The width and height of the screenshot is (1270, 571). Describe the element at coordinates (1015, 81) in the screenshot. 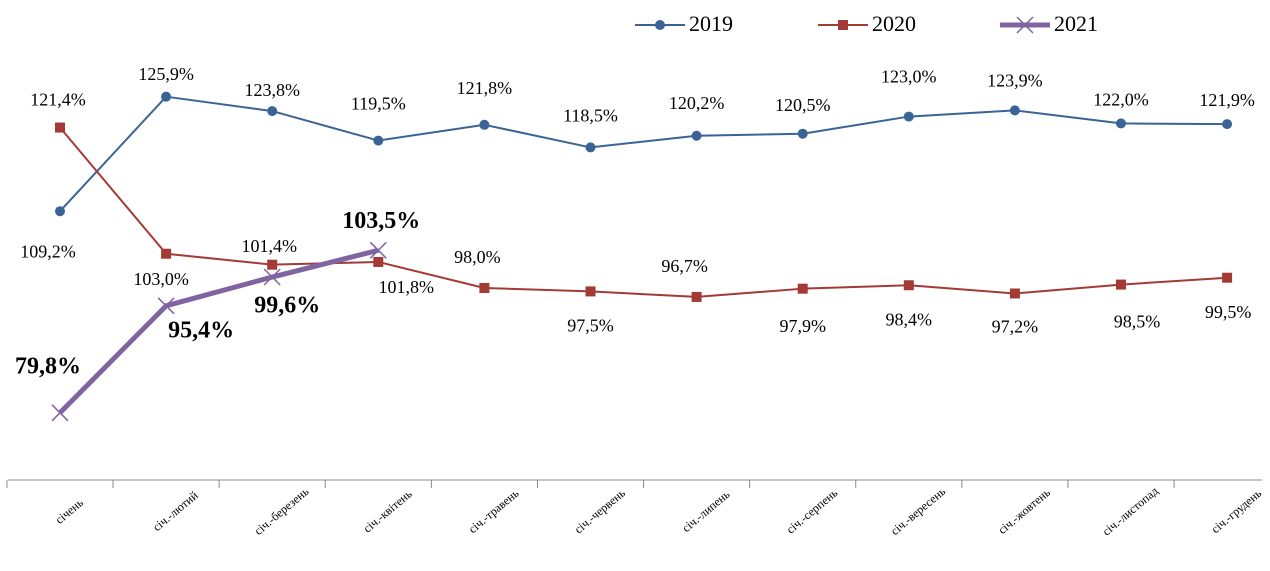

I see `data-label: 123,9%` at that location.